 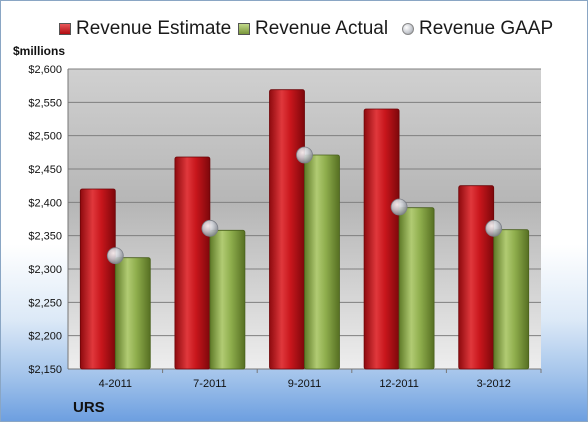 I want to click on y-tick-label: $2,150, so click(x=45, y=370).